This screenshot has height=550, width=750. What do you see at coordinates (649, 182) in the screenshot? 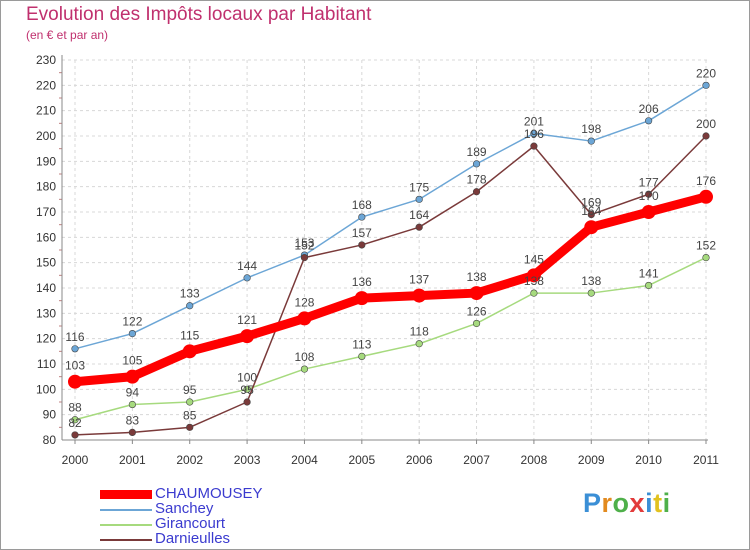
I see `data-label-darnieulles: 177` at bounding box center [649, 182].